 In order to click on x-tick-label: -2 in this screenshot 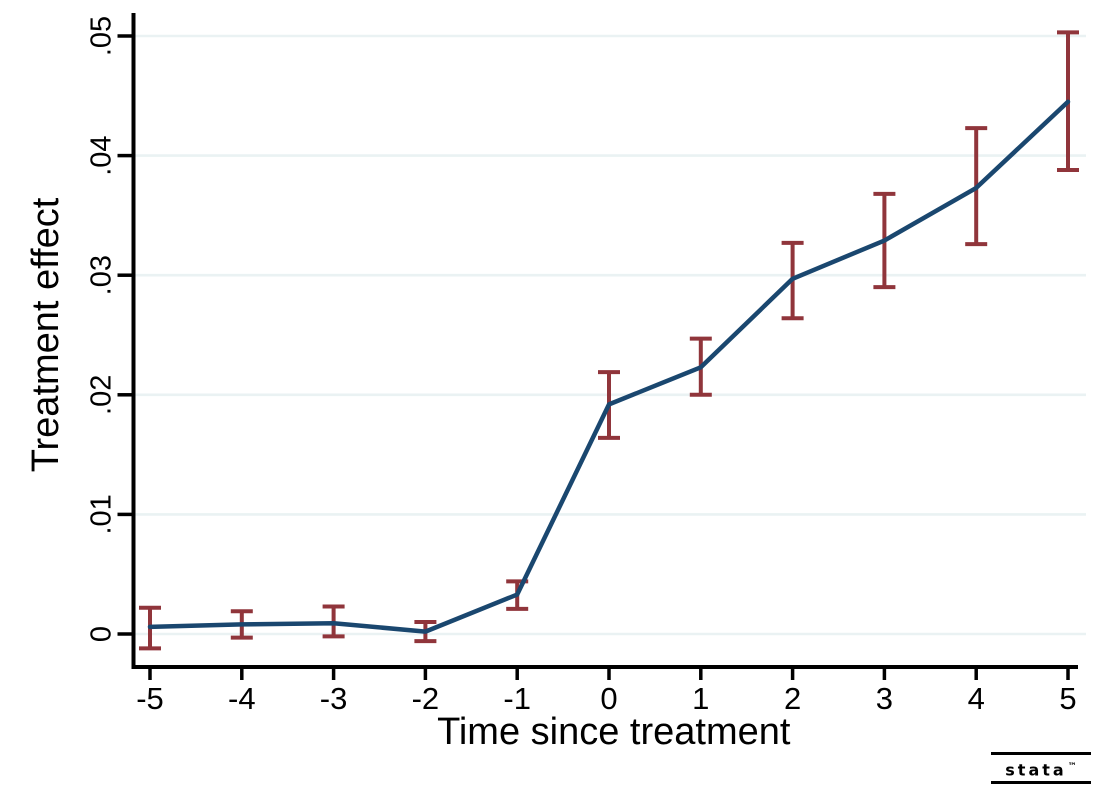, I will do `click(426, 698)`.